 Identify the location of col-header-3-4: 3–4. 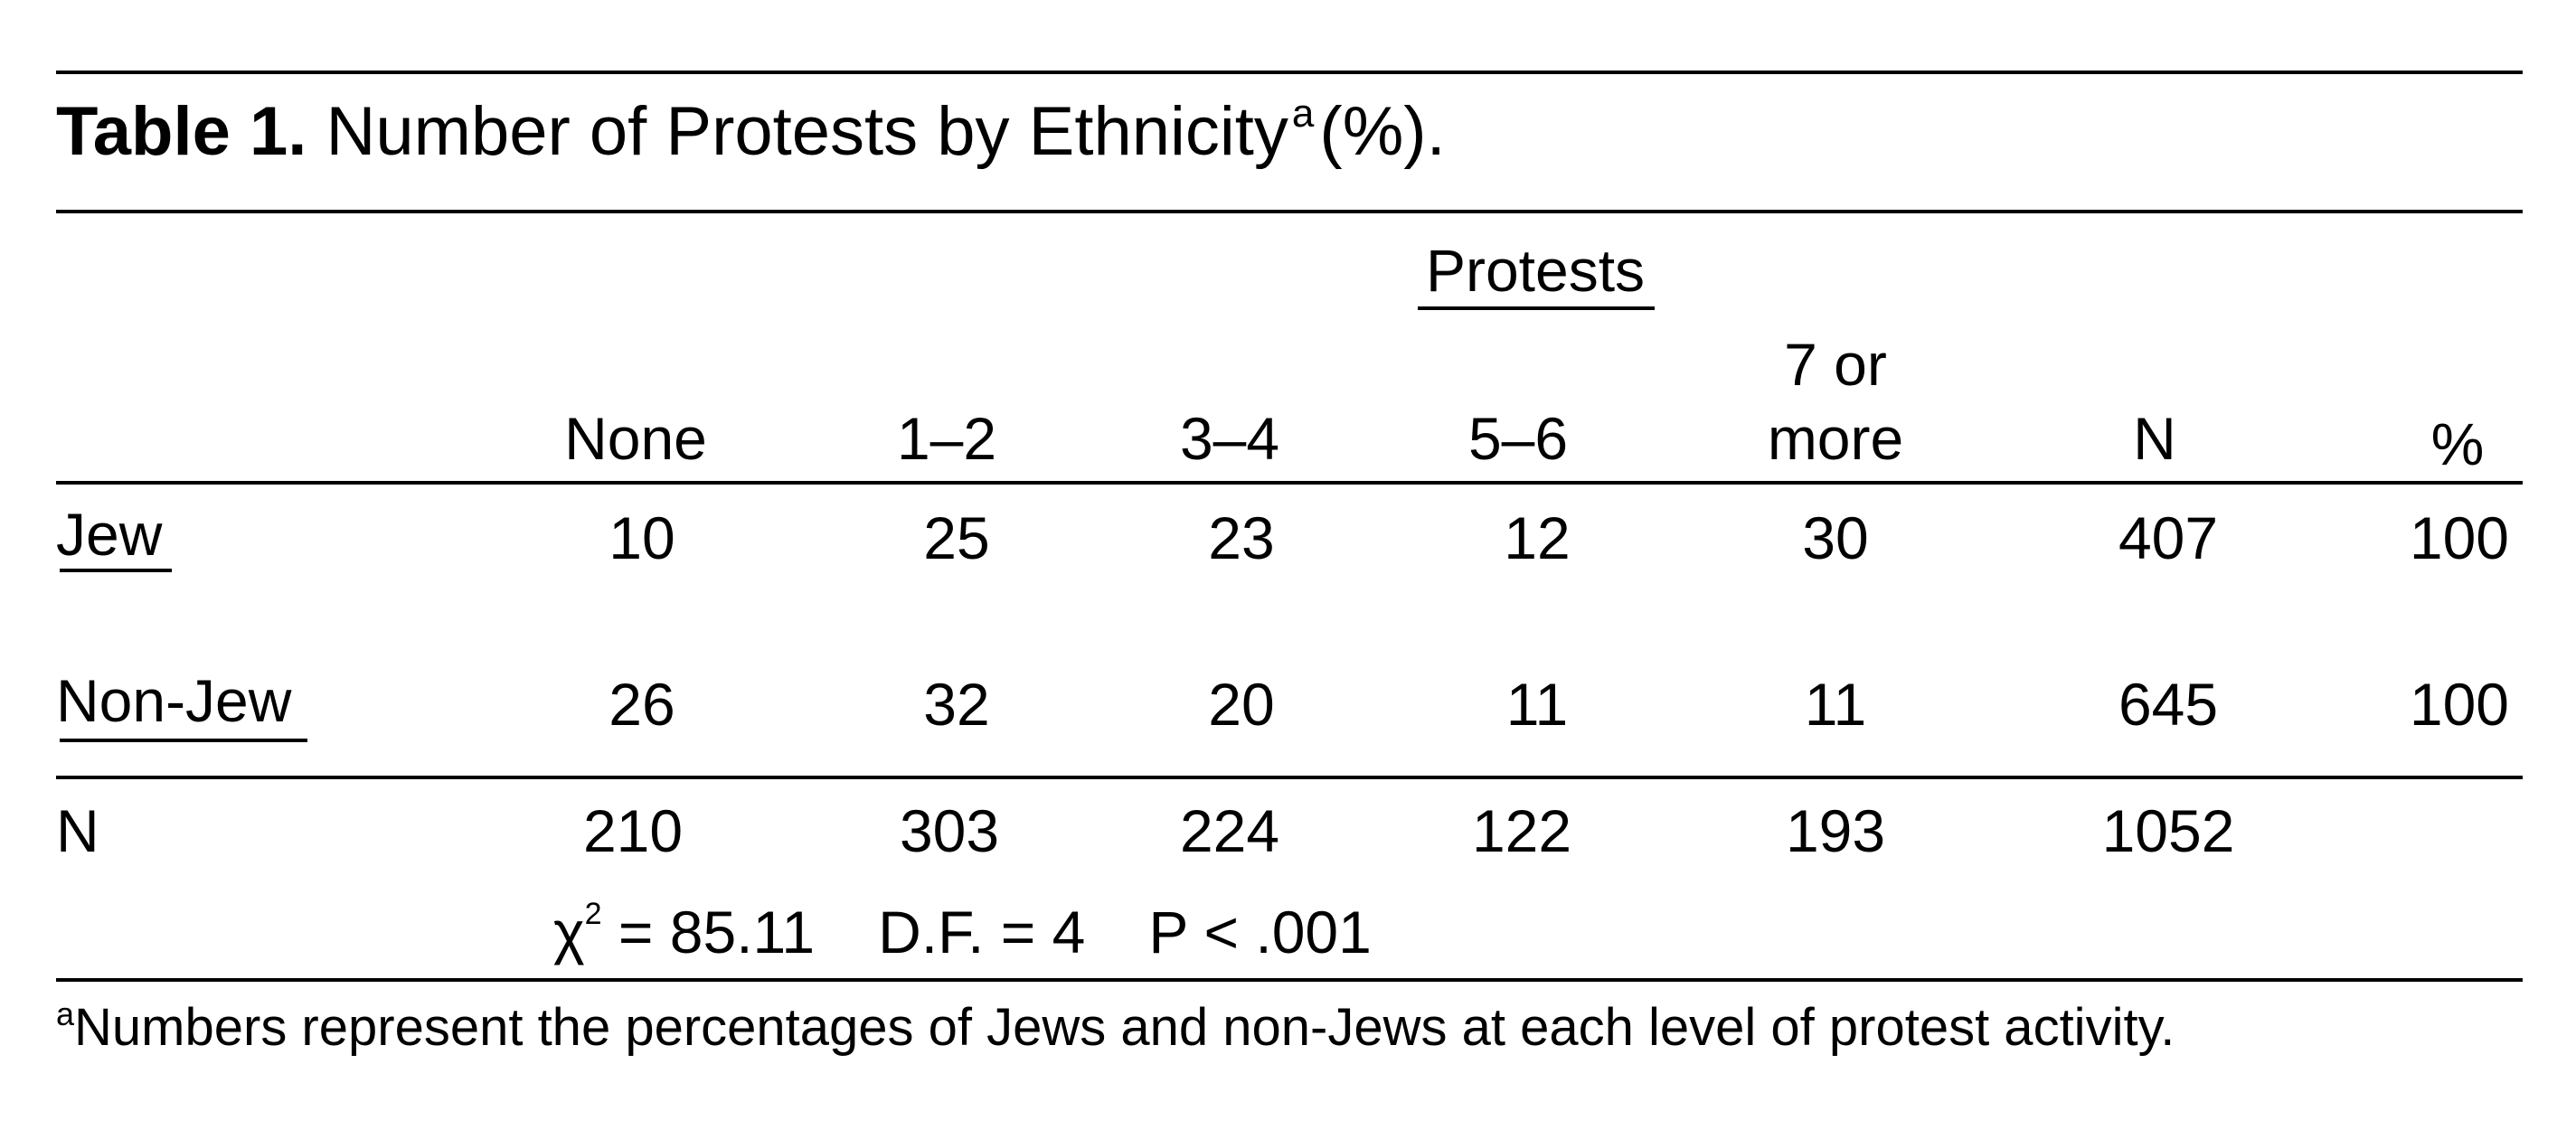
(1229, 438).